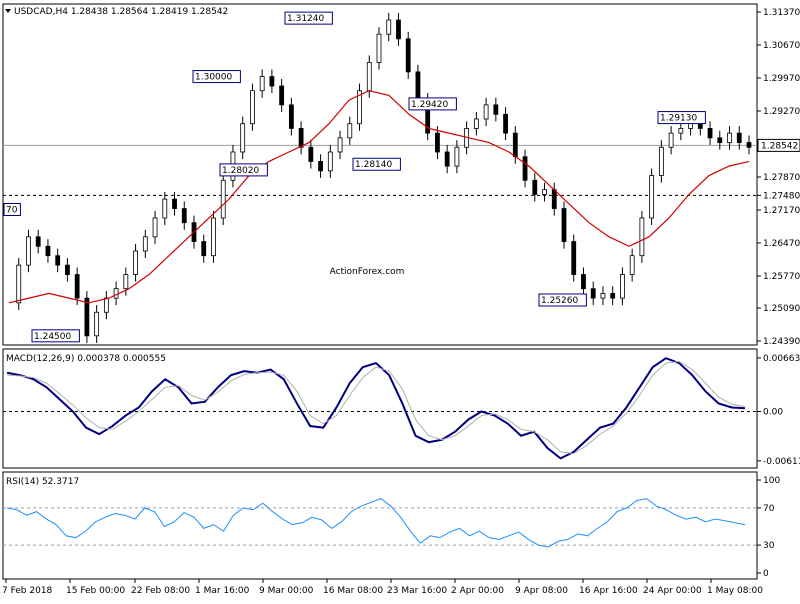  I want to click on x-axis-label: 1 Mar 16:00, so click(222, 591).